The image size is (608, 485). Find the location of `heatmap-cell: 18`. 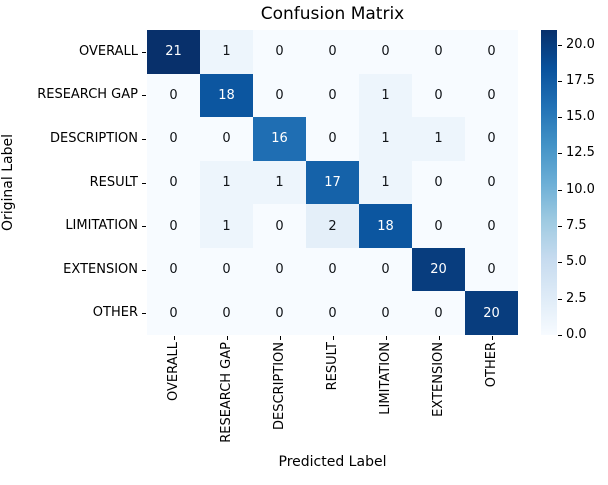

heatmap-cell: 18 is located at coordinates (385, 226).